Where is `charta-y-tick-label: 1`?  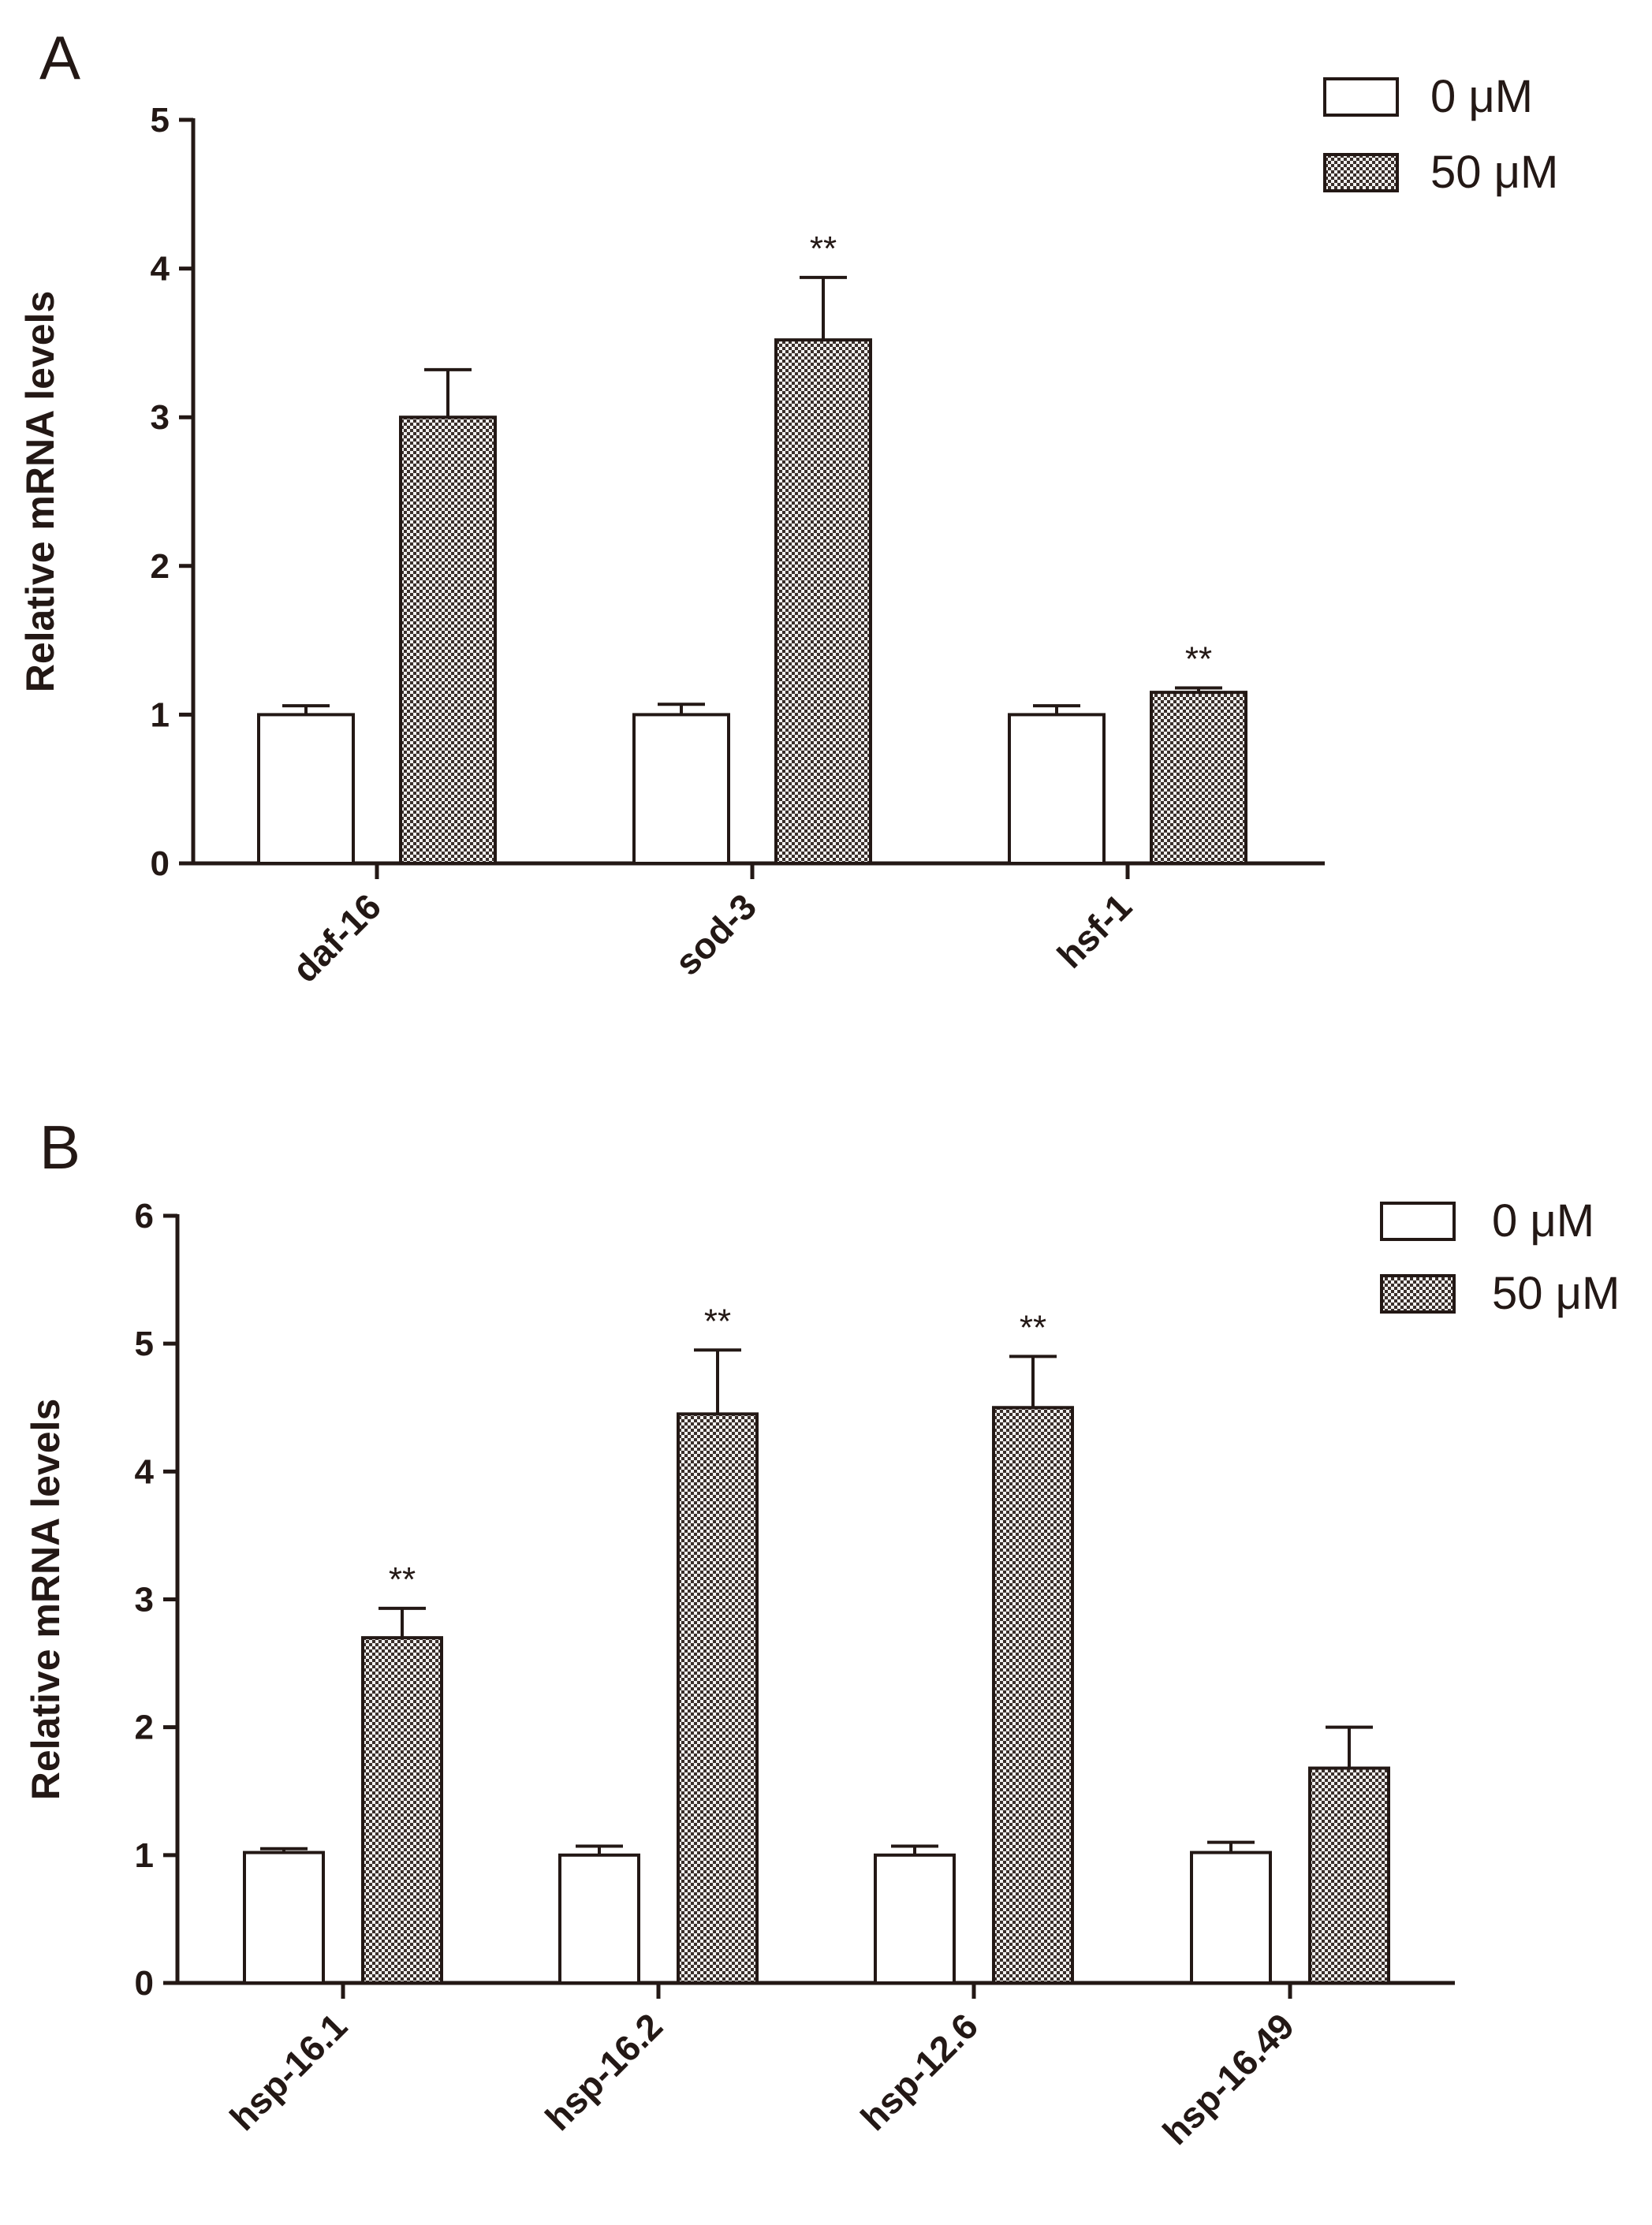 charta-y-tick-label: 1 is located at coordinates (161, 714).